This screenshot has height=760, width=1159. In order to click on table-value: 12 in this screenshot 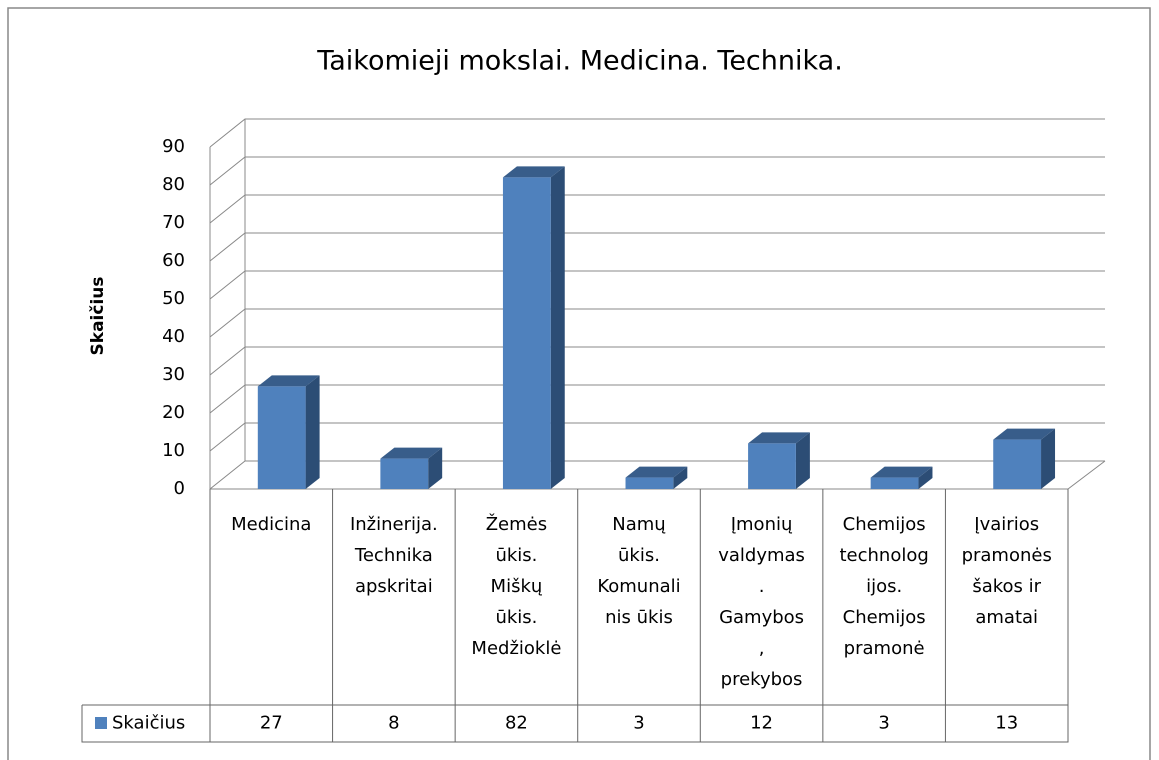, I will do `click(761, 723)`.